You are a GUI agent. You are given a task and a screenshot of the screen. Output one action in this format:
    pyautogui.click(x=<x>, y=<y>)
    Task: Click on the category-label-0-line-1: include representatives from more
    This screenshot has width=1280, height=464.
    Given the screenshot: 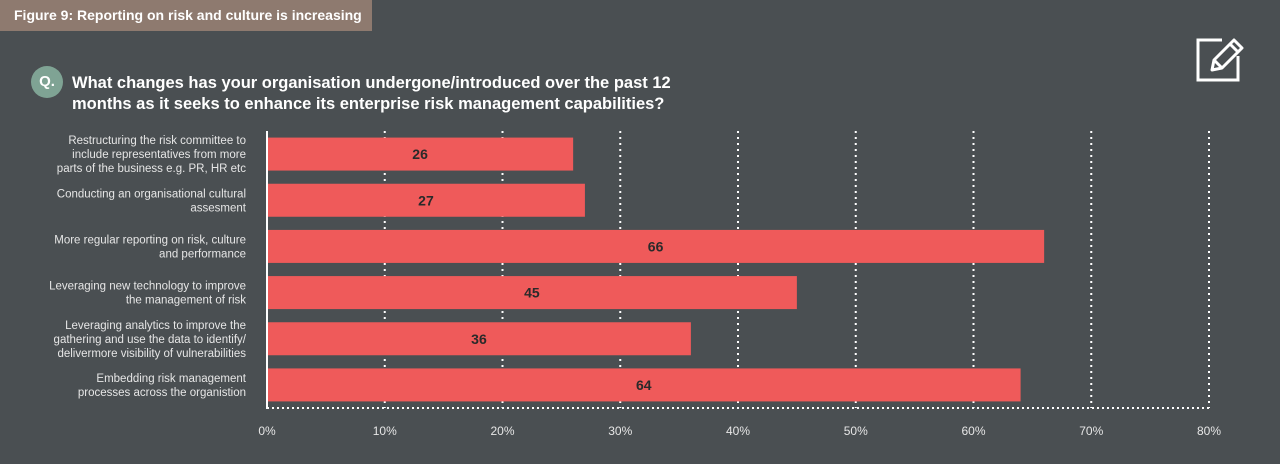 What is the action you would take?
    pyautogui.click(x=159, y=155)
    